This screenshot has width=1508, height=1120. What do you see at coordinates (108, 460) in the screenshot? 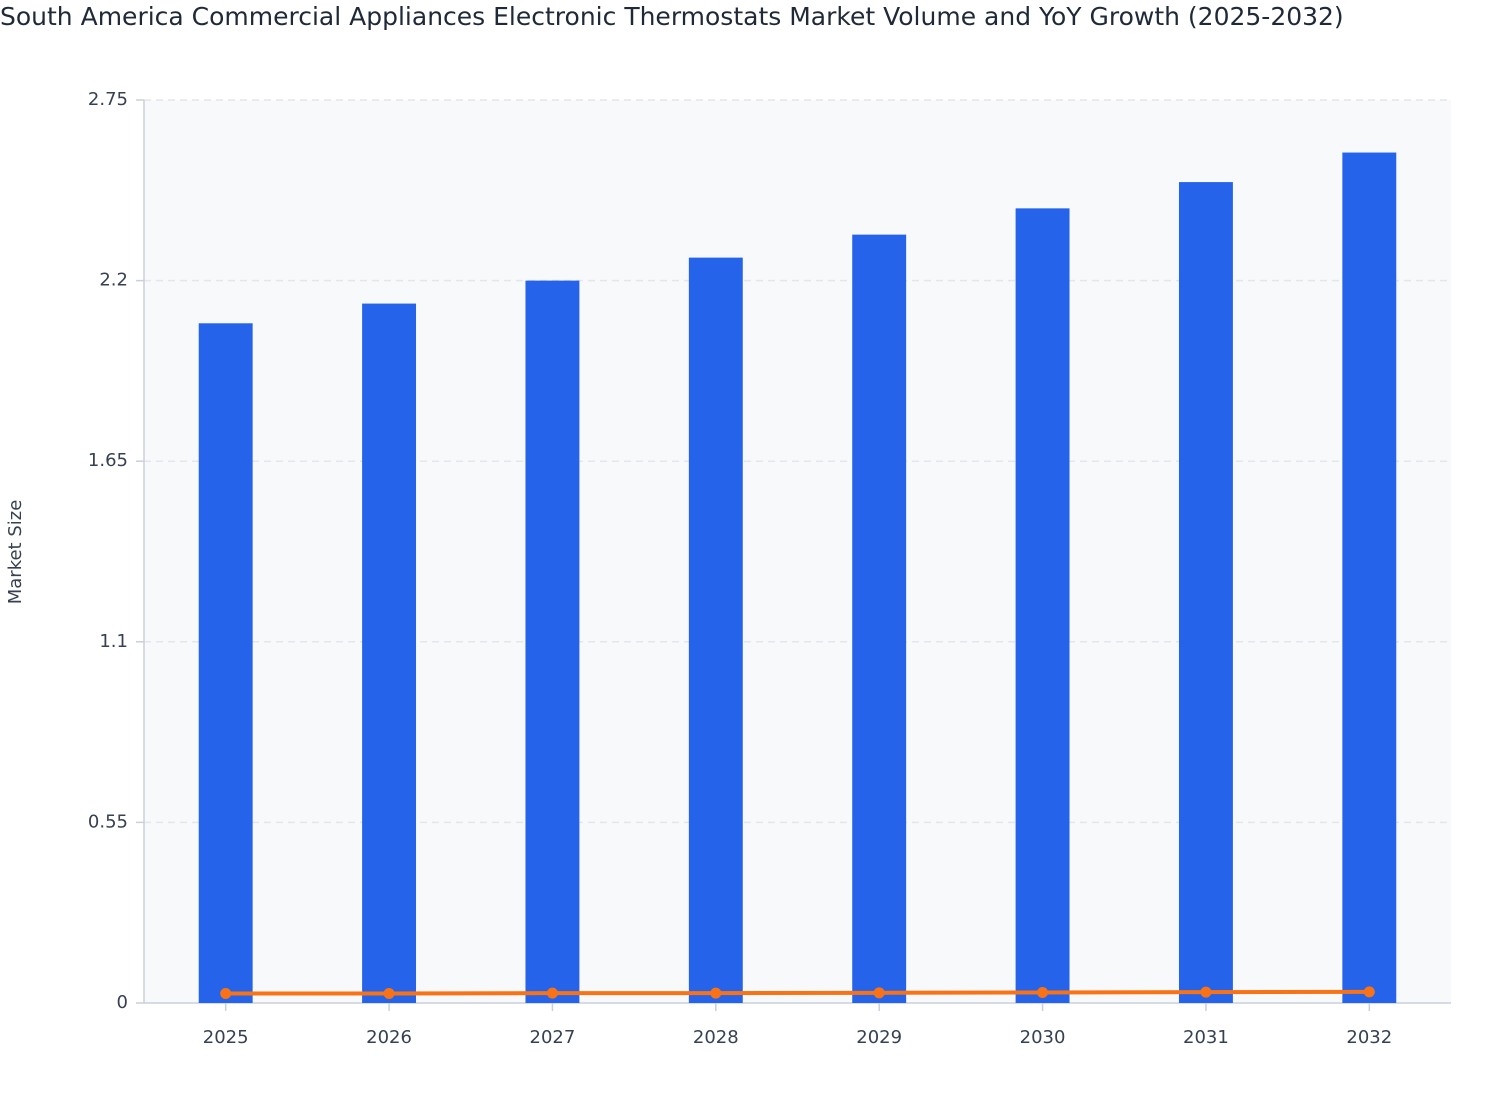
I see `y-tick-label: 1.65` at bounding box center [108, 460].